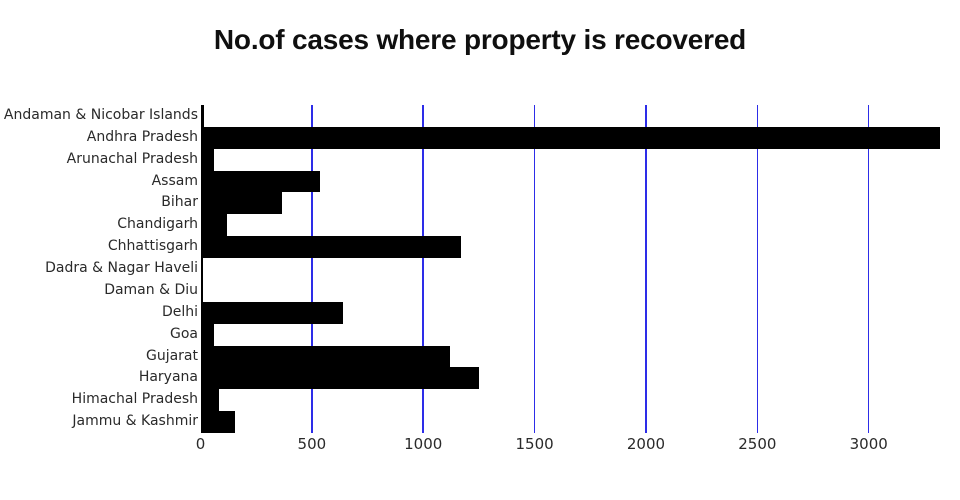  I want to click on y-axis-label: Chandigarh, so click(157, 224).